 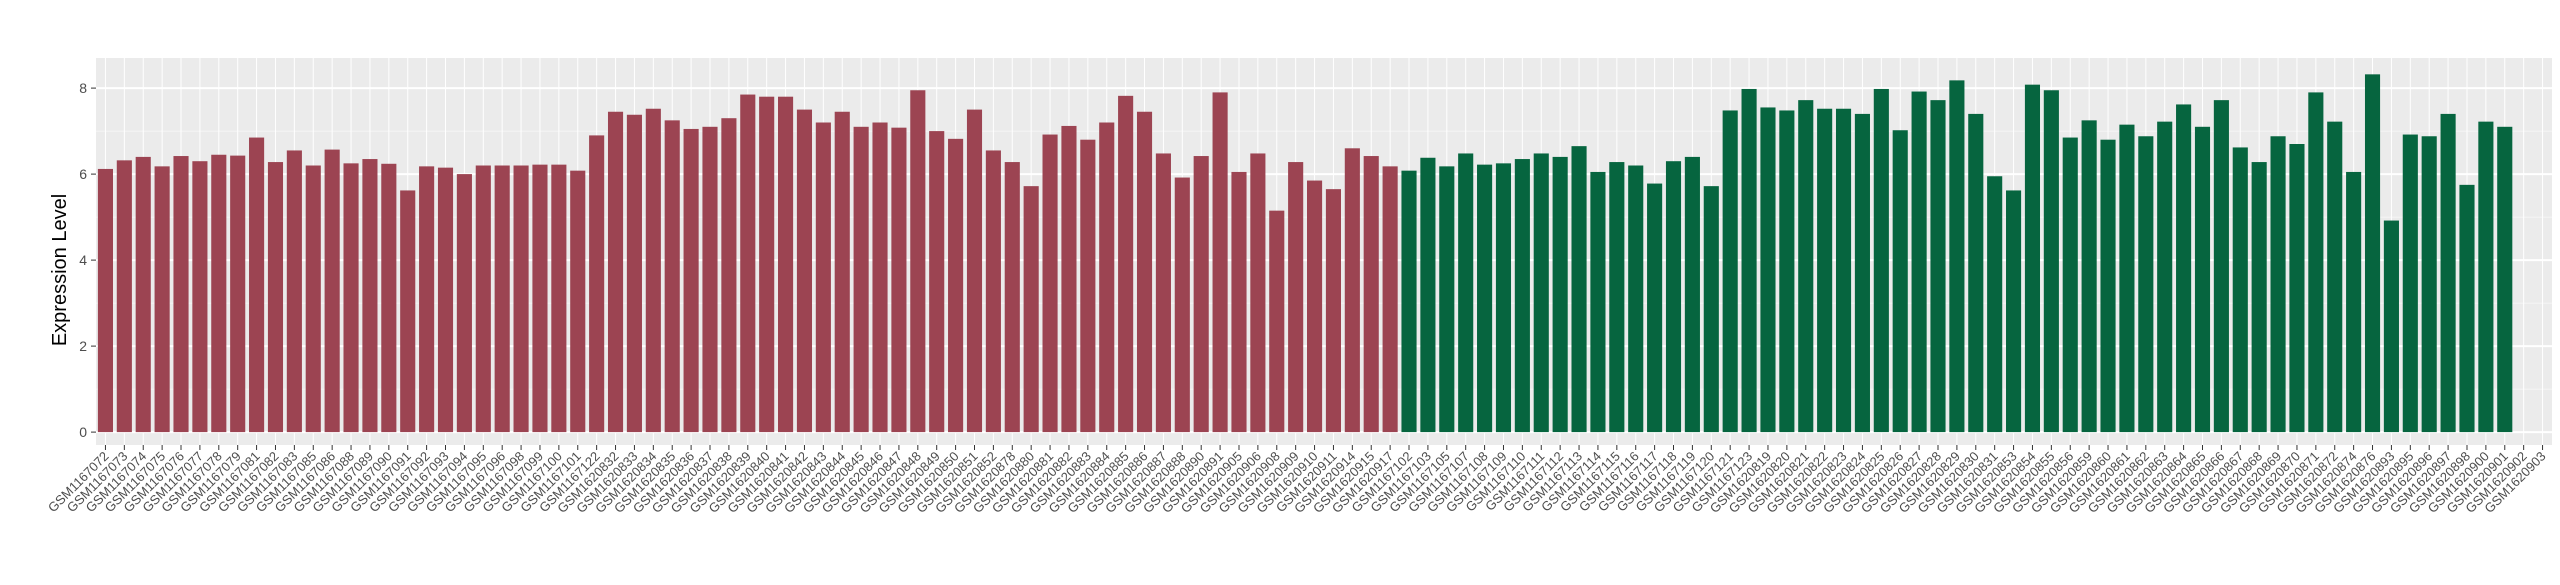 I want to click on y-tick-label: 2, so click(x=83, y=346).